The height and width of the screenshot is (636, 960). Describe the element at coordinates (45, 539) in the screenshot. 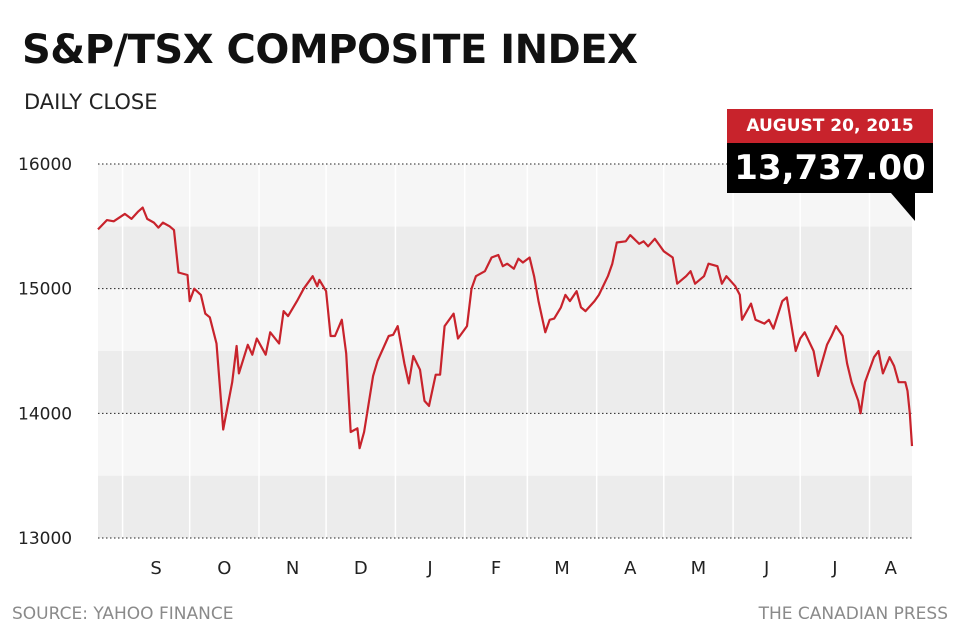

I see `y-tick-label: 13000` at that location.